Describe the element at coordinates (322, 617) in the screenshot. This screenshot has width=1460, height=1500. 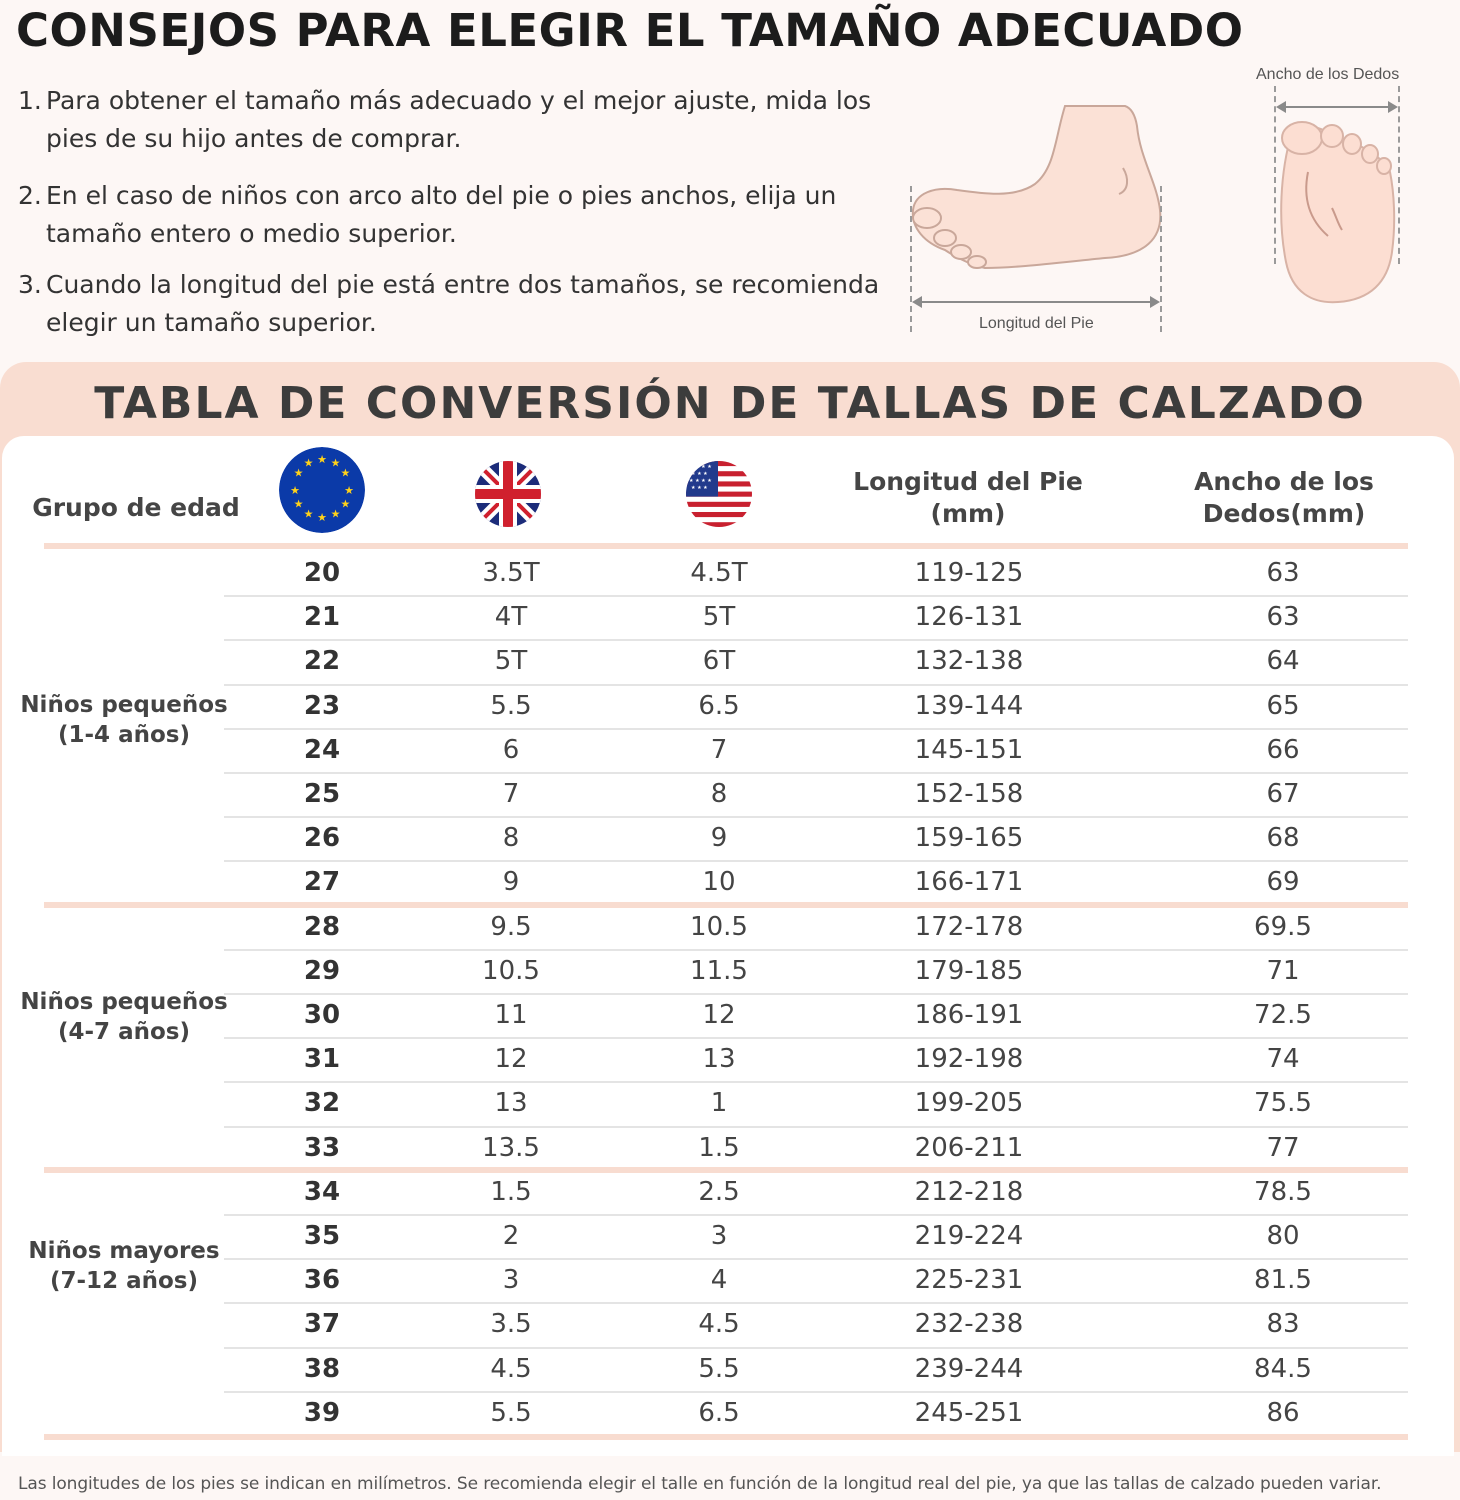
I see `table-cell-eu: 21` at that location.